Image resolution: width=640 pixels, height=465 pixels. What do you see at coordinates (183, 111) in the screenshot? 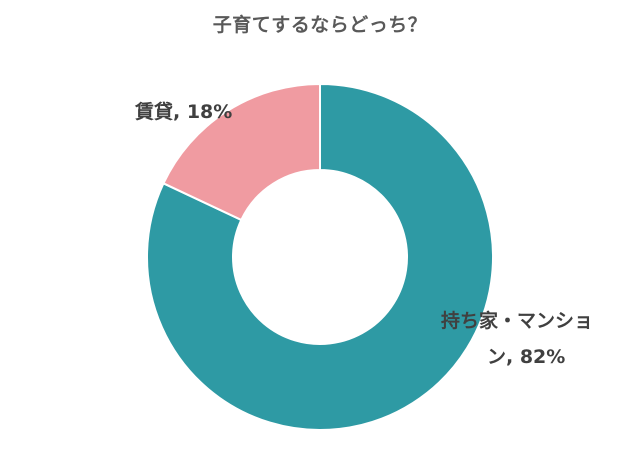
I see `data-label-2-line-1: 賃貸, 18%` at bounding box center [183, 111].